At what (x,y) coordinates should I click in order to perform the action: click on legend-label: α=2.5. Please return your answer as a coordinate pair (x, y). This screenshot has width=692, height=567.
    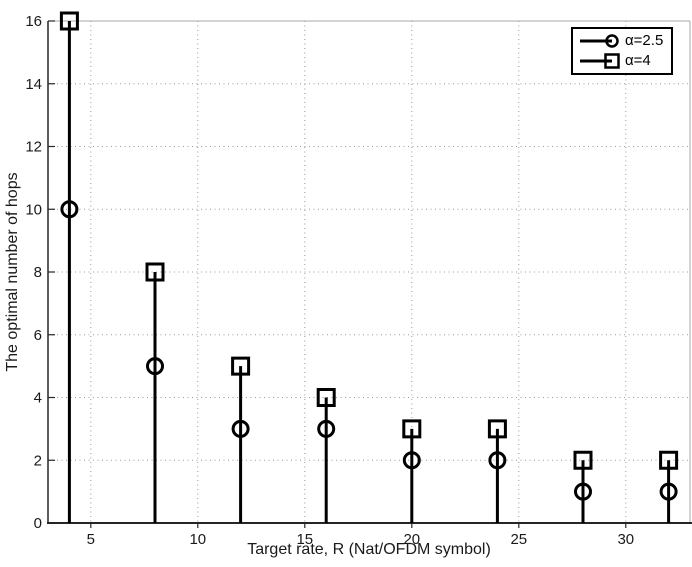
    Looking at the image, I should click on (644, 40).